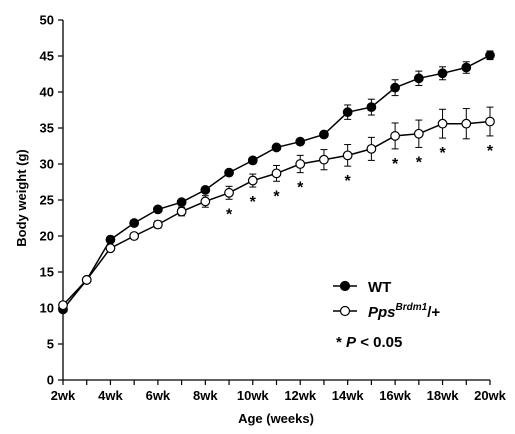 This screenshot has width=515, height=434. What do you see at coordinates (443, 395) in the screenshot?
I see `x-tick-label: 18wk` at bounding box center [443, 395].